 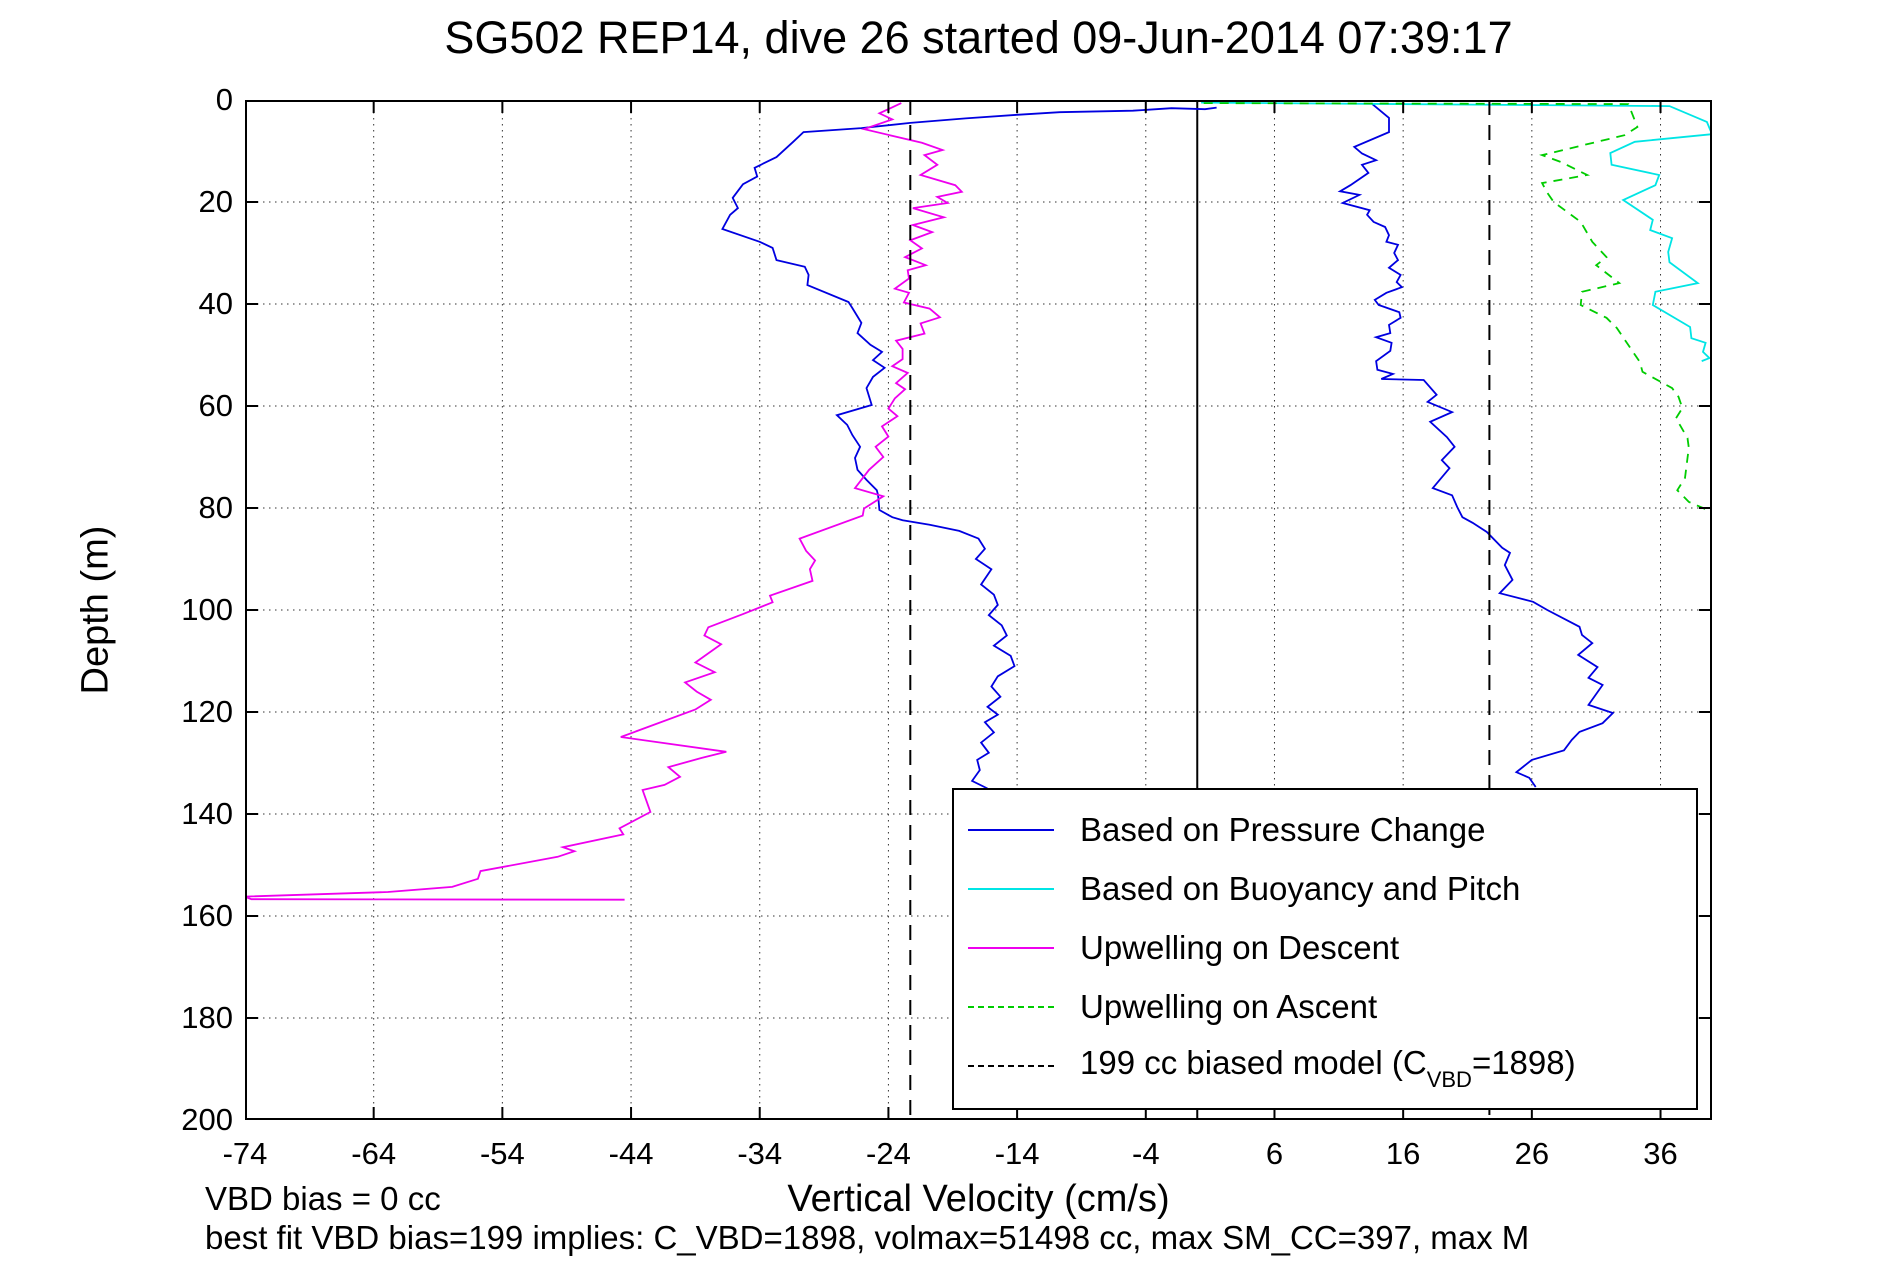 I want to click on legend-item-upwelling-ascent: Upwelling on Ascent, so click(x=1332, y=1006).